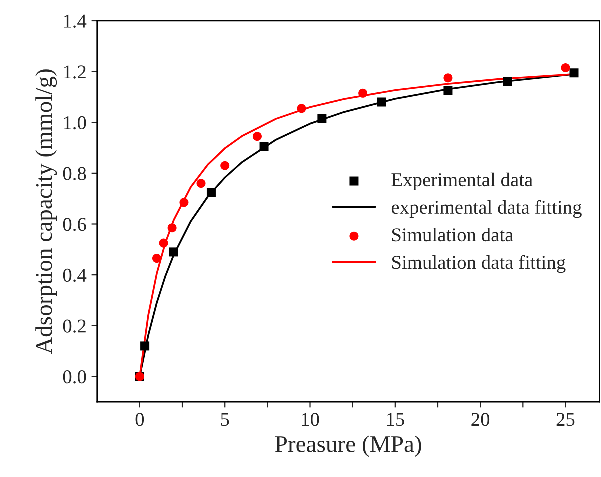  What do you see at coordinates (565, 419) in the screenshot?
I see `x-tick-label: 25` at bounding box center [565, 419].